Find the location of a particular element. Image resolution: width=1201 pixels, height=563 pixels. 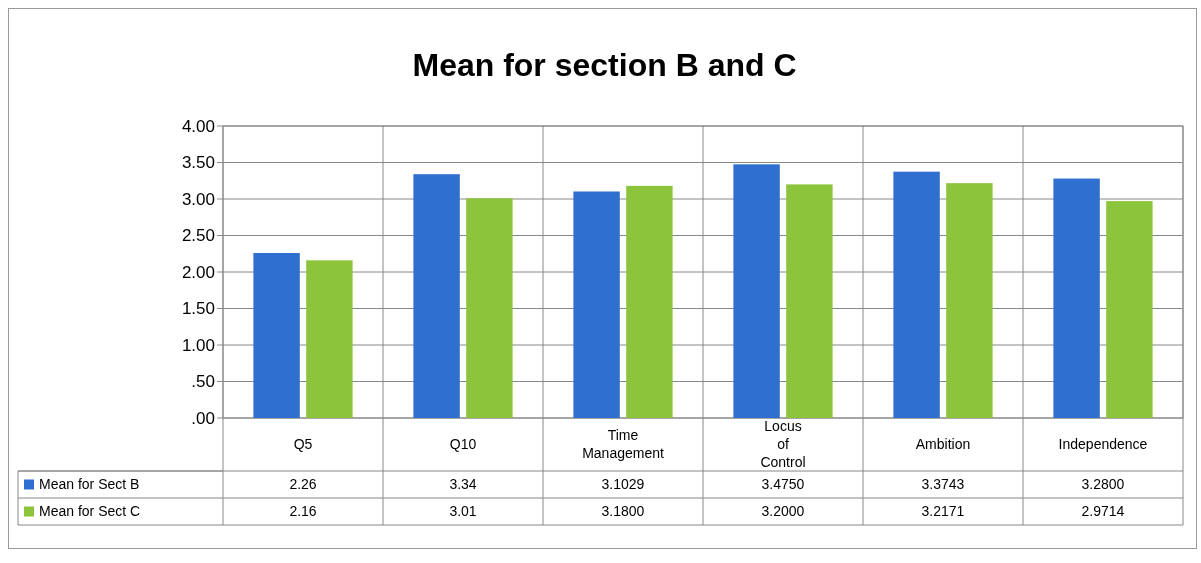

x-tick-label: Independence is located at coordinates (1103, 444).